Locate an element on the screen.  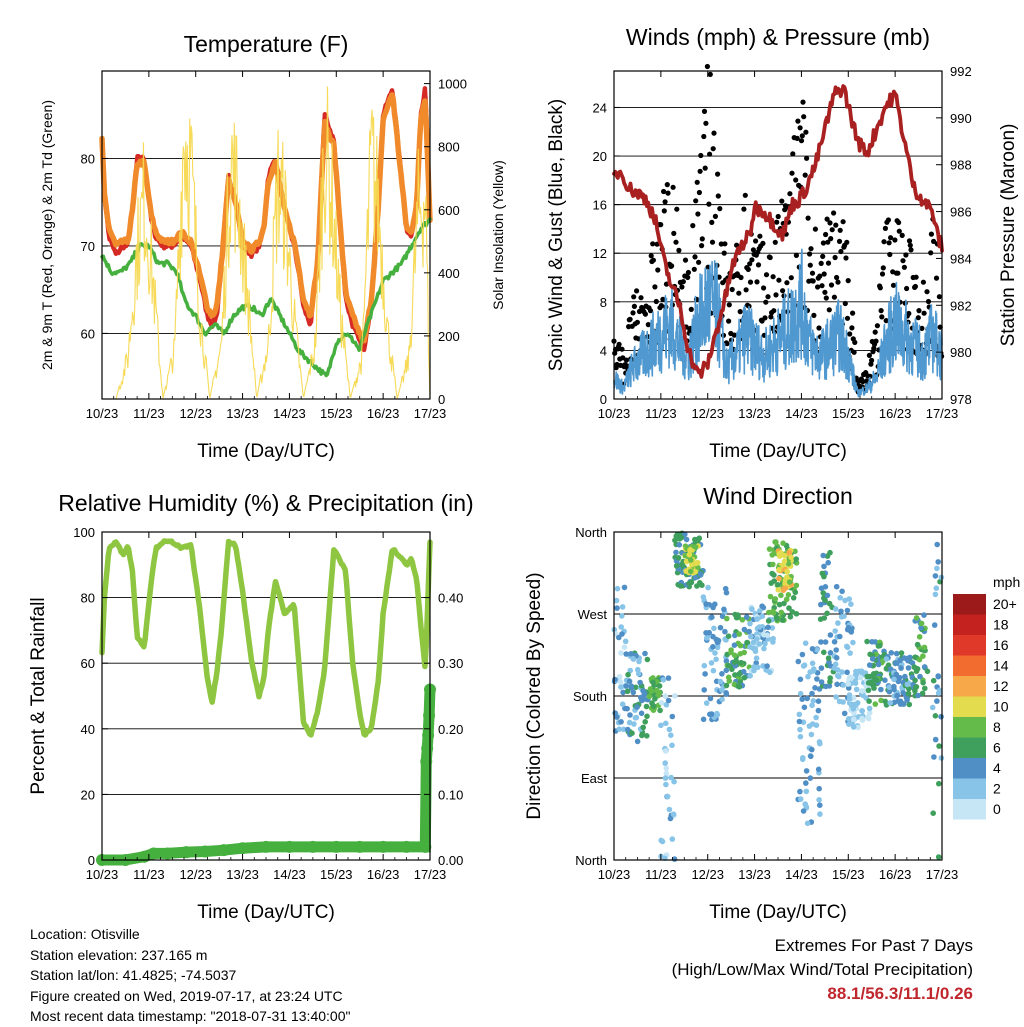
x-tick-label: 15/23 is located at coordinates (336, 874).